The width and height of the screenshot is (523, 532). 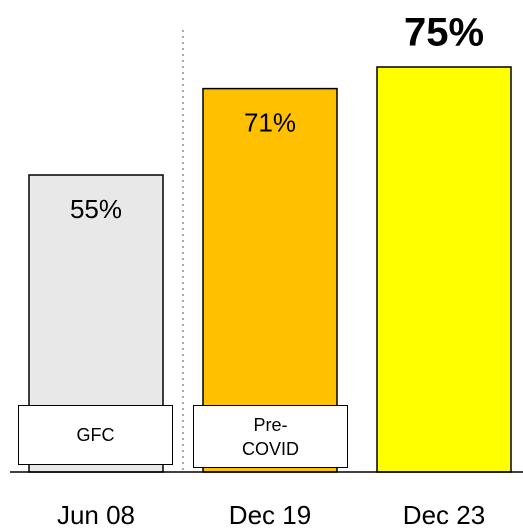 I want to click on annotation-box: Pre-COVID, so click(x=270, y=436).